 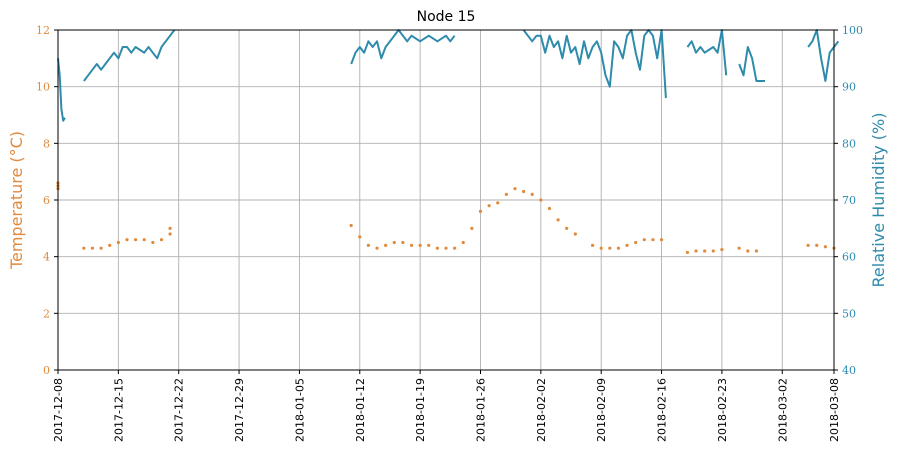 I want to click on left-tick-label: 0, so click(x=46, y=370).